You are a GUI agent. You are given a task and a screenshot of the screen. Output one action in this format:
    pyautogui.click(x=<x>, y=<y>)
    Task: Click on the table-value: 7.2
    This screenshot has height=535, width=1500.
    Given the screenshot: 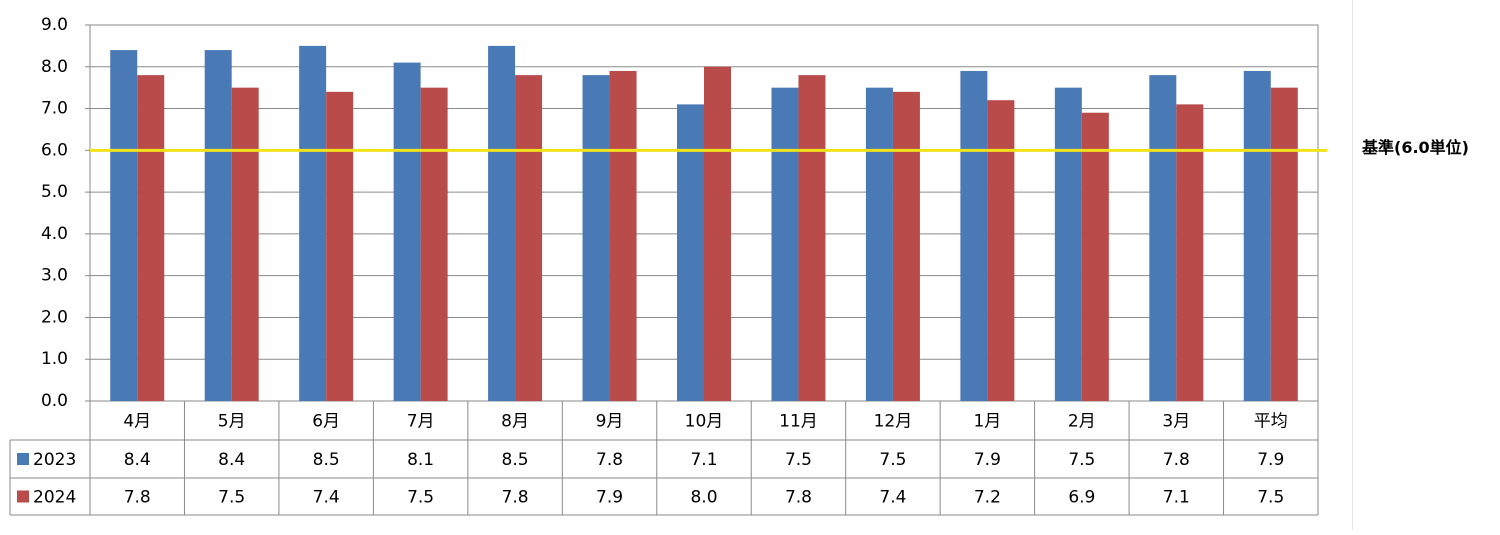 What is the action you would take?
    pyautogui.click(x=987, y=498)
    